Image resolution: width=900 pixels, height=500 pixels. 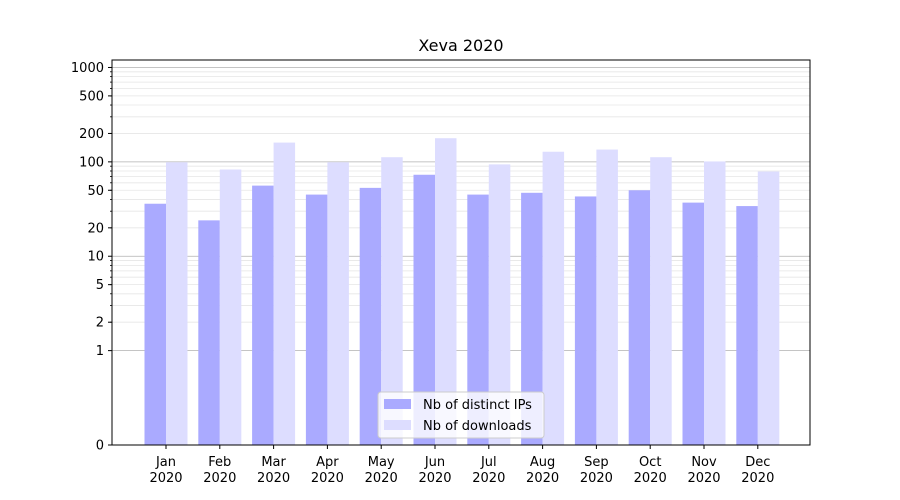 What do you see at coordinates (639, 317) in the screenshot?
I see `bar-distinct-ips-oct` at bounding box center [639, 317].